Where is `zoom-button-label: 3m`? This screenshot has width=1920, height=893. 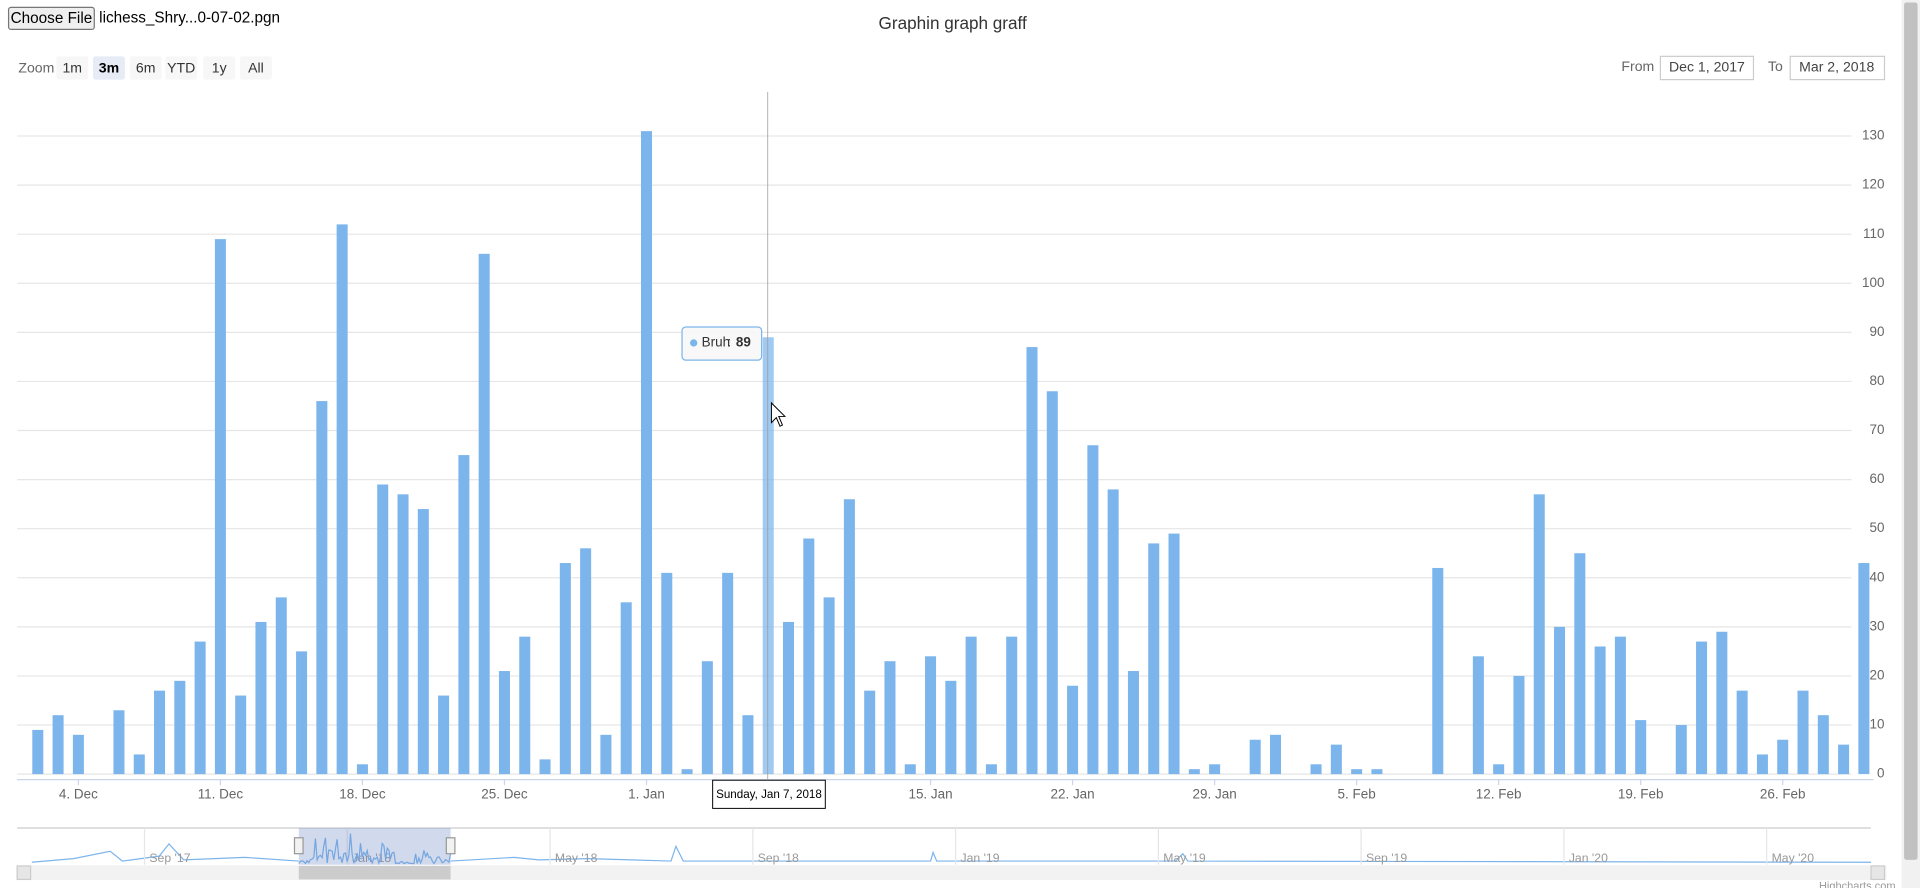
zoom-button-label: 3m is located at coordinates (109, 67).